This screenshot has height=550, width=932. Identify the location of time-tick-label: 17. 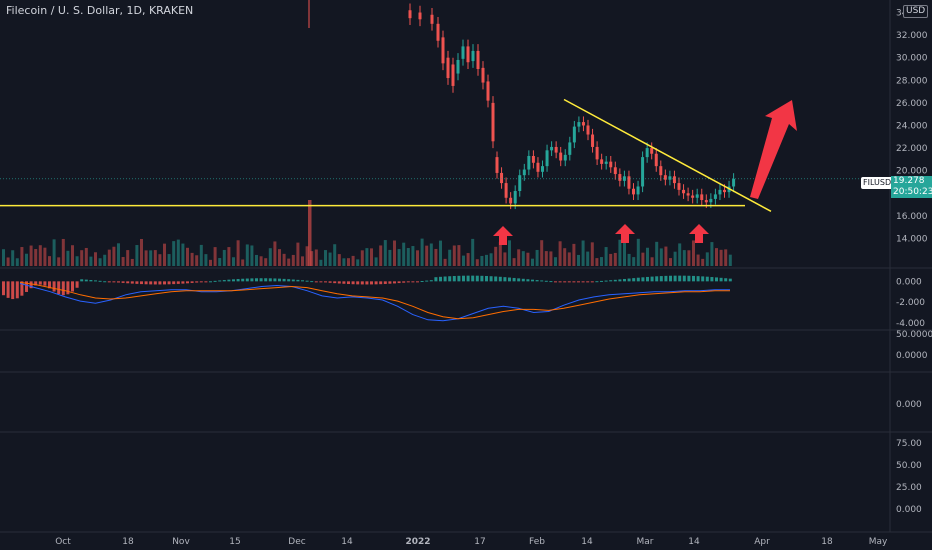
(479, 542).